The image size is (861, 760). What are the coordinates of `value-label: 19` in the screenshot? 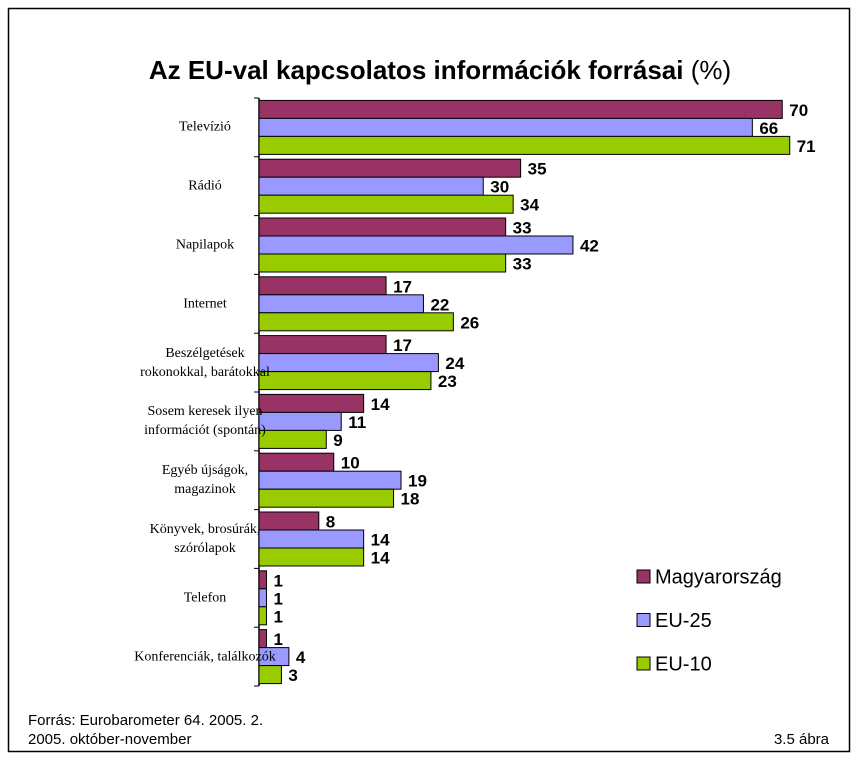 It's located at (417, 481).